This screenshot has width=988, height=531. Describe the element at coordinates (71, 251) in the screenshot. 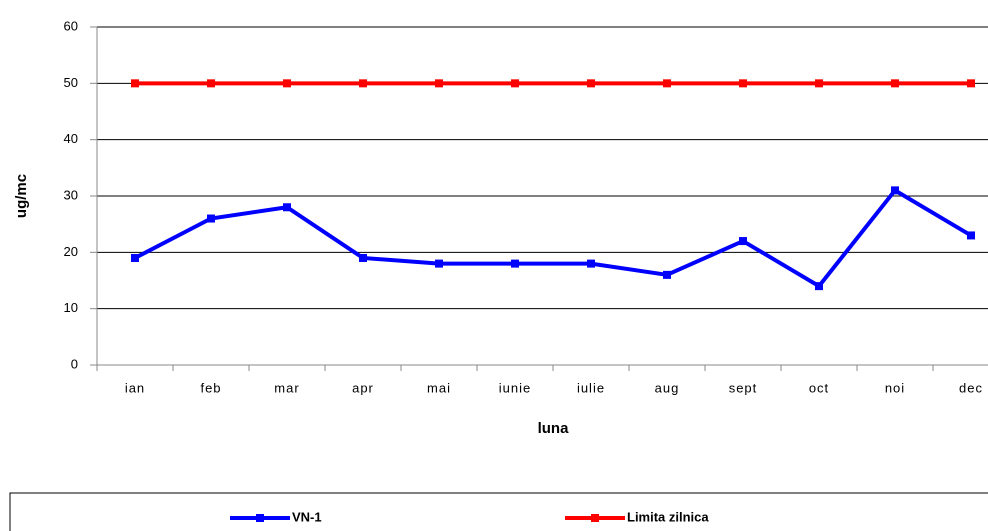

I see `y-tick-label: 20` at that location.